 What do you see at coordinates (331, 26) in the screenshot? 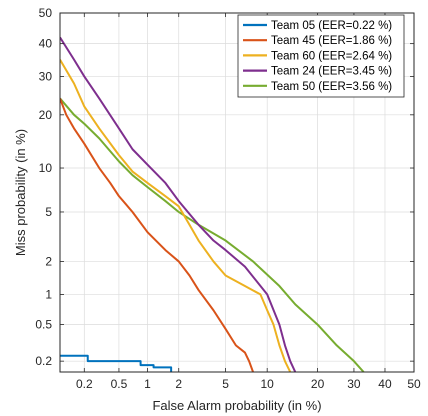
I see `legend-entry: Team 05 (EER=0.22 %)` at bounding box center [331, 26].